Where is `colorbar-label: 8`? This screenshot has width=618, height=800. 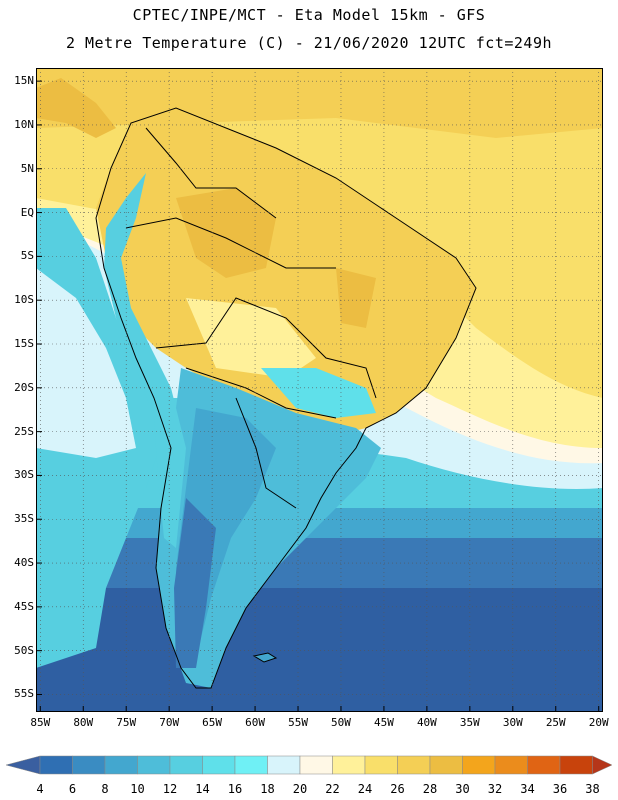 colorbar-label: 8 is located at coordinates (105, 789).